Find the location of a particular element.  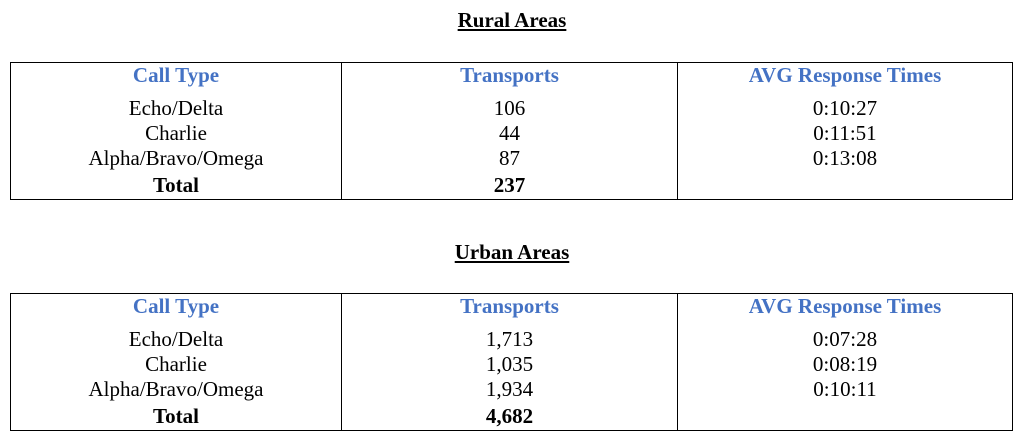

table-cell: 1,934 is located at coordinates (509, 389).